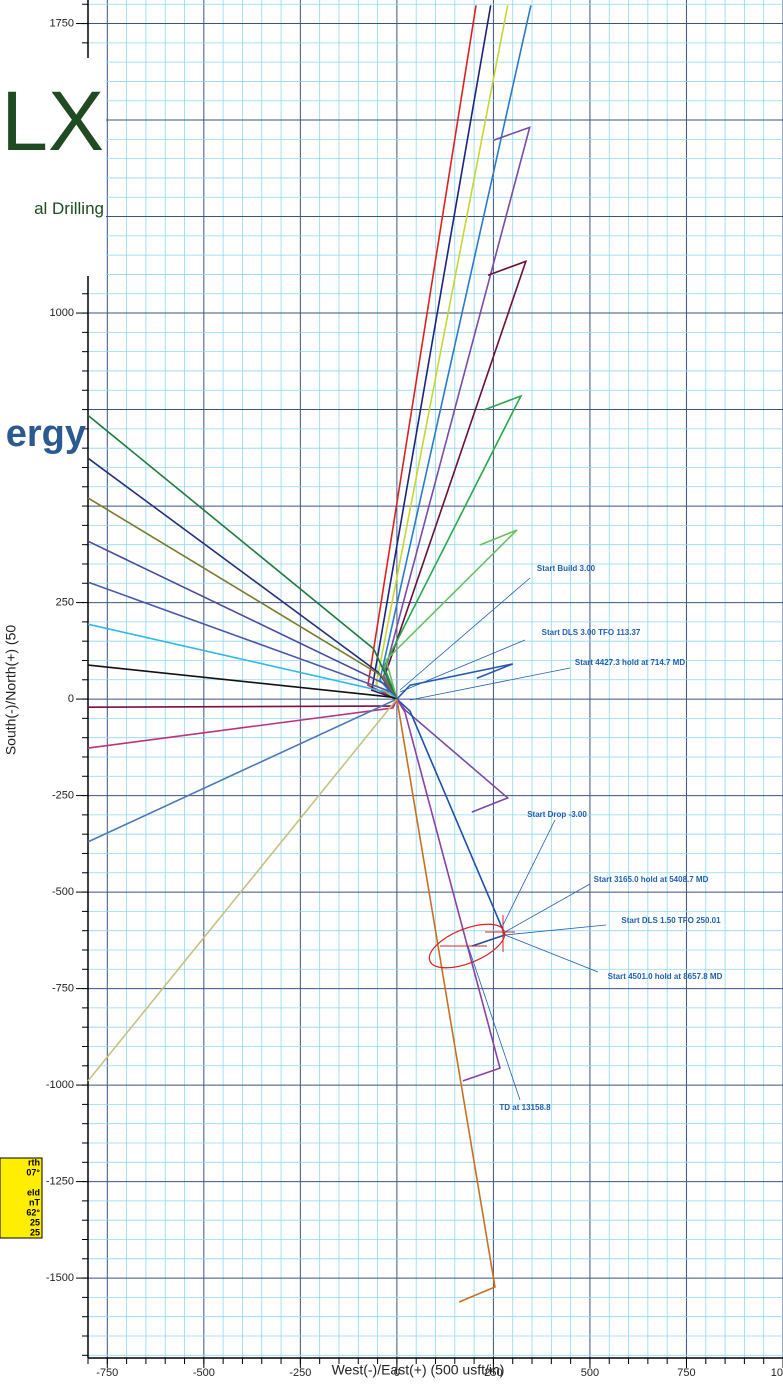 The height and width of the screenshot is (1384, 783). Describe the element at coordinates (21, 1198) in the screenshot. I see `info-box` at that location.